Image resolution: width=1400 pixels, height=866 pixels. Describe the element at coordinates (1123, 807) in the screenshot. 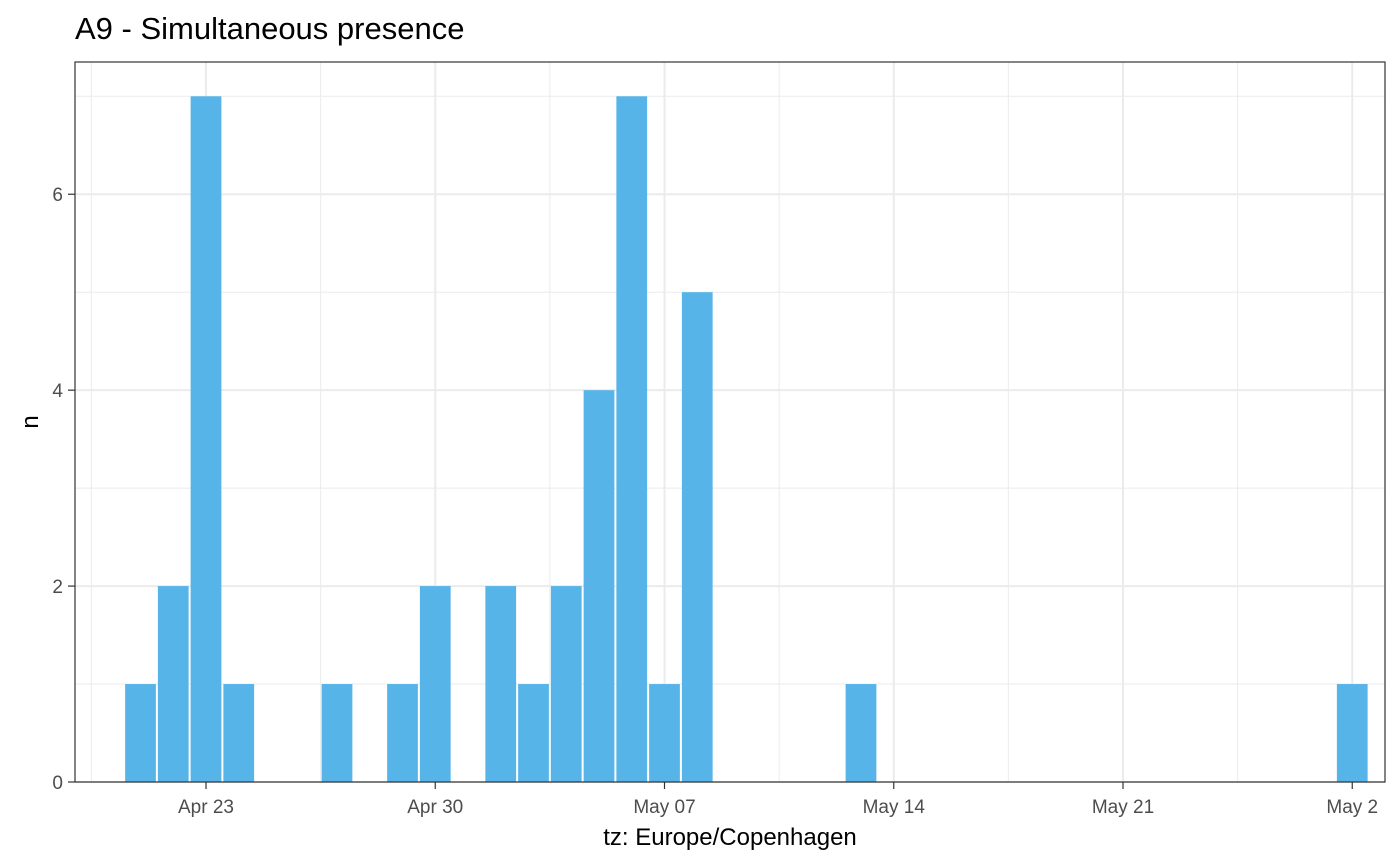

I see `x-tick-label: May 21` at that location.